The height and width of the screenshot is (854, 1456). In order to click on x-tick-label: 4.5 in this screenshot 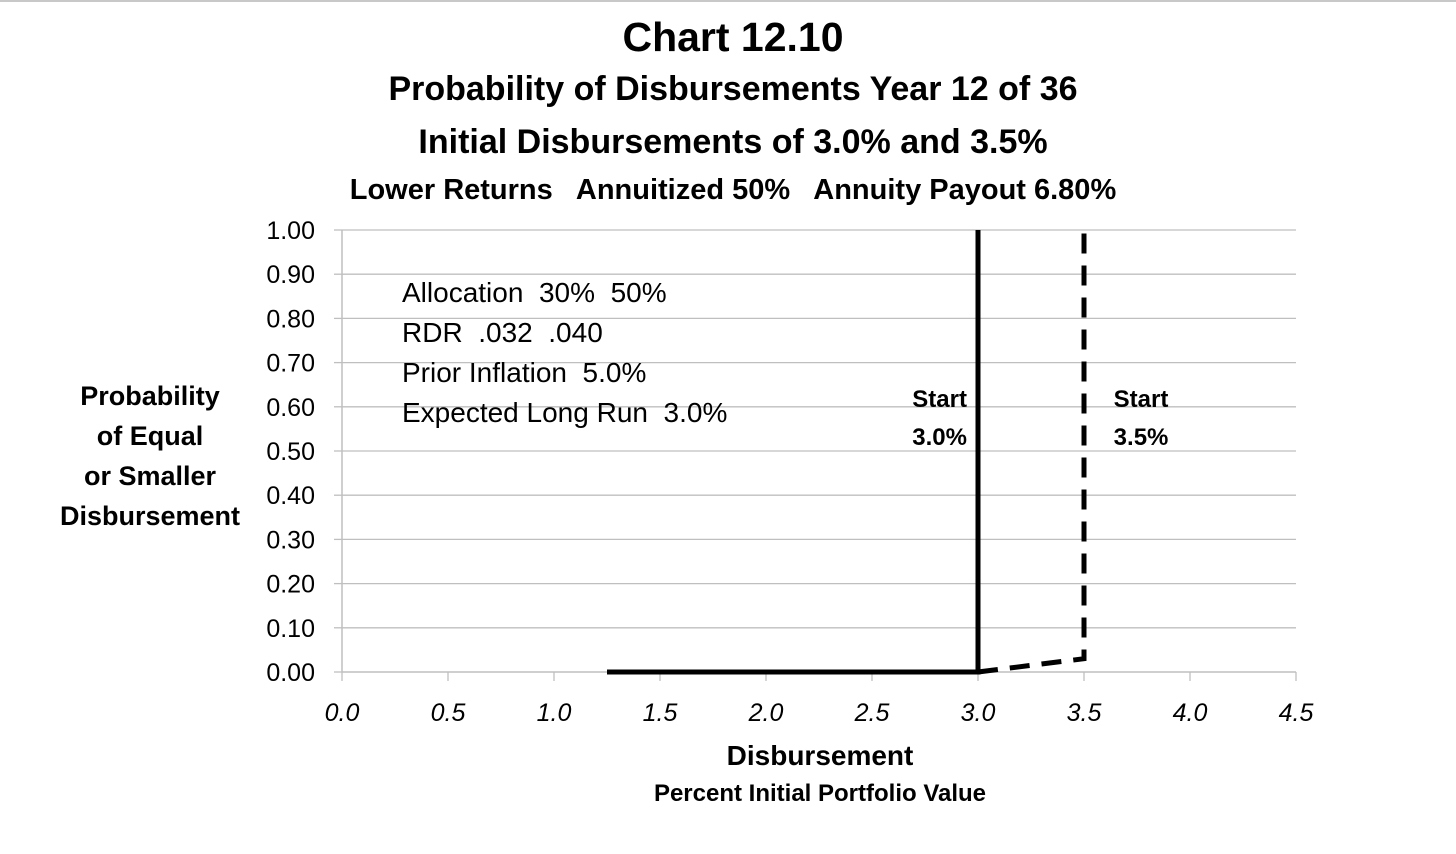, I will do `click(1296, 713)`.